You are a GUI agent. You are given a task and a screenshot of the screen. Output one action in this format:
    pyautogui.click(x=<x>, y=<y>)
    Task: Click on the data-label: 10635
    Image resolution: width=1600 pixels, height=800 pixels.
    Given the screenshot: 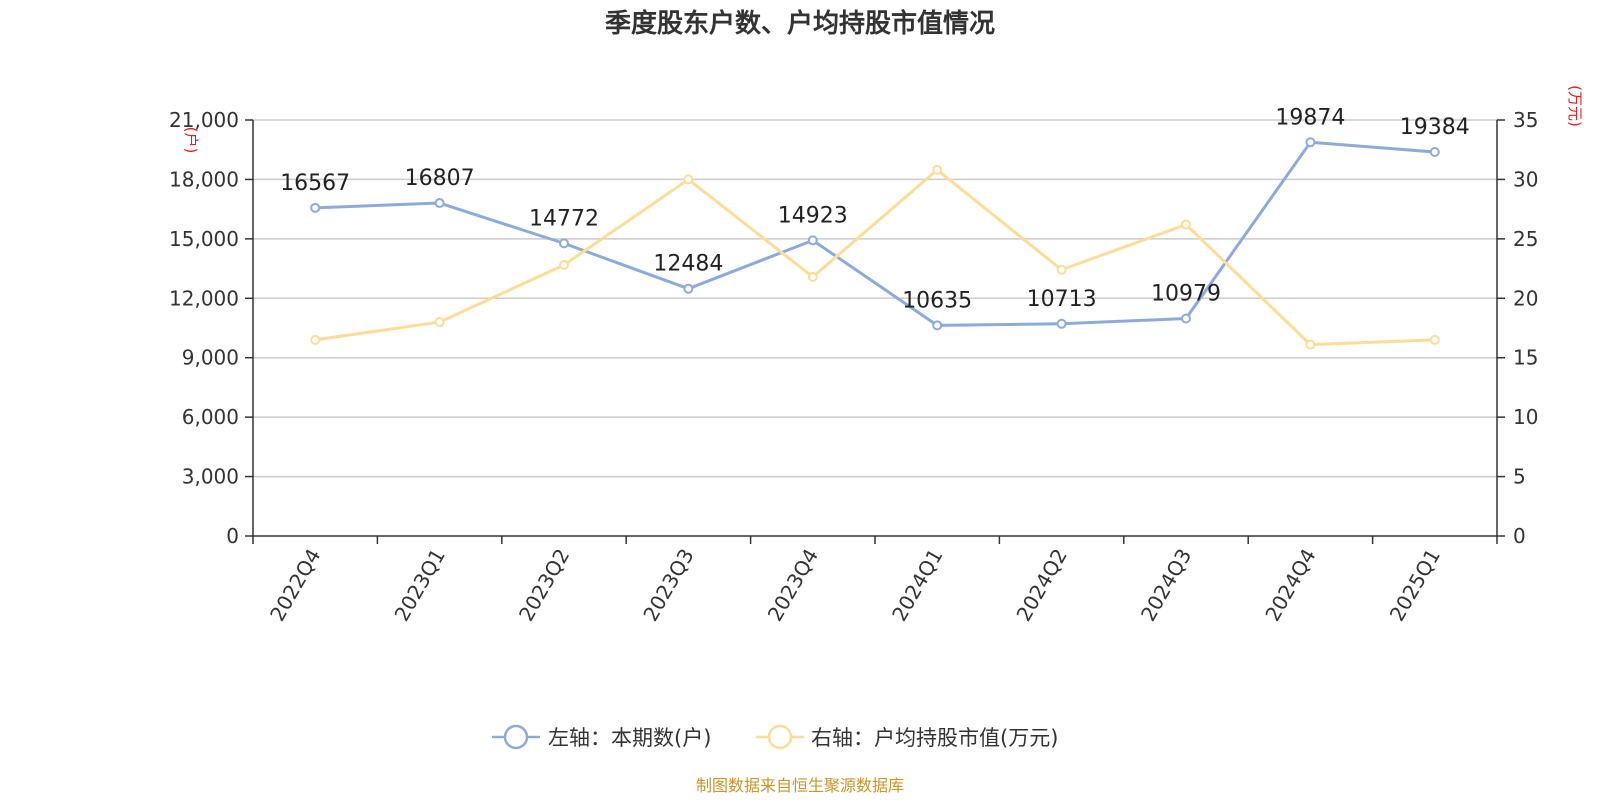 What is the action you would take?
    pyautogui.click(x=937, y=300)
    